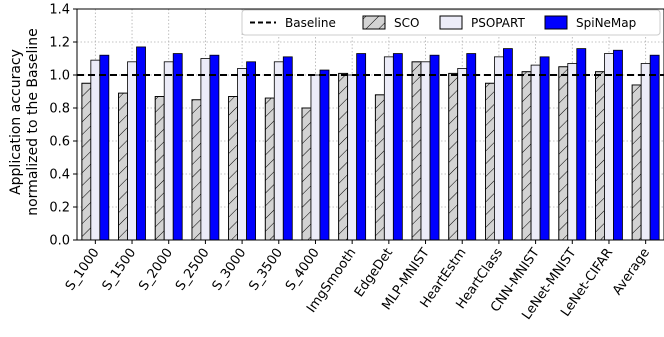  I want to click on y-axis-label-line2: normalized to the Baseline, so click(33, 122).